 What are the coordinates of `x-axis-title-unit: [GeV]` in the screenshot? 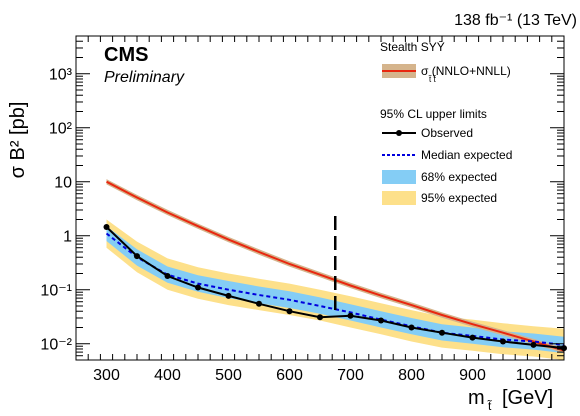 It's located at (527, 398).